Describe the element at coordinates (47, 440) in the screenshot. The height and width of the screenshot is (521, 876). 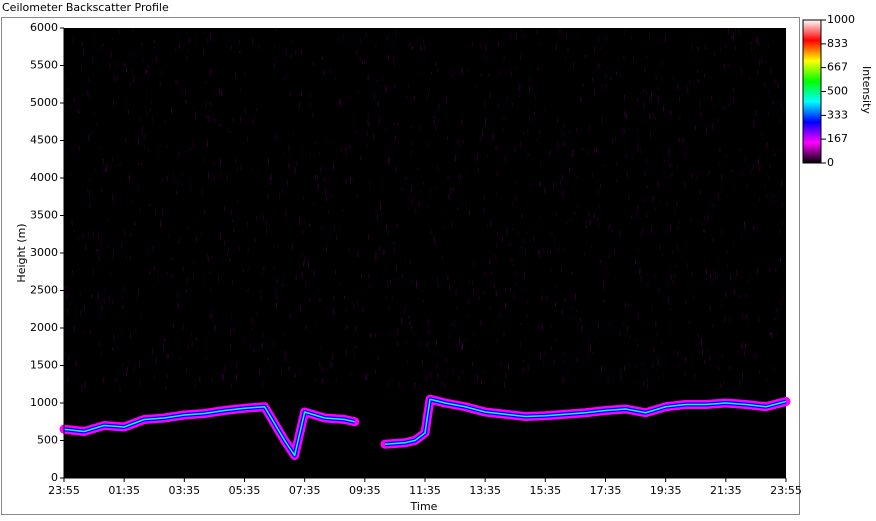
I see `y-tick-label: 500` at that location.